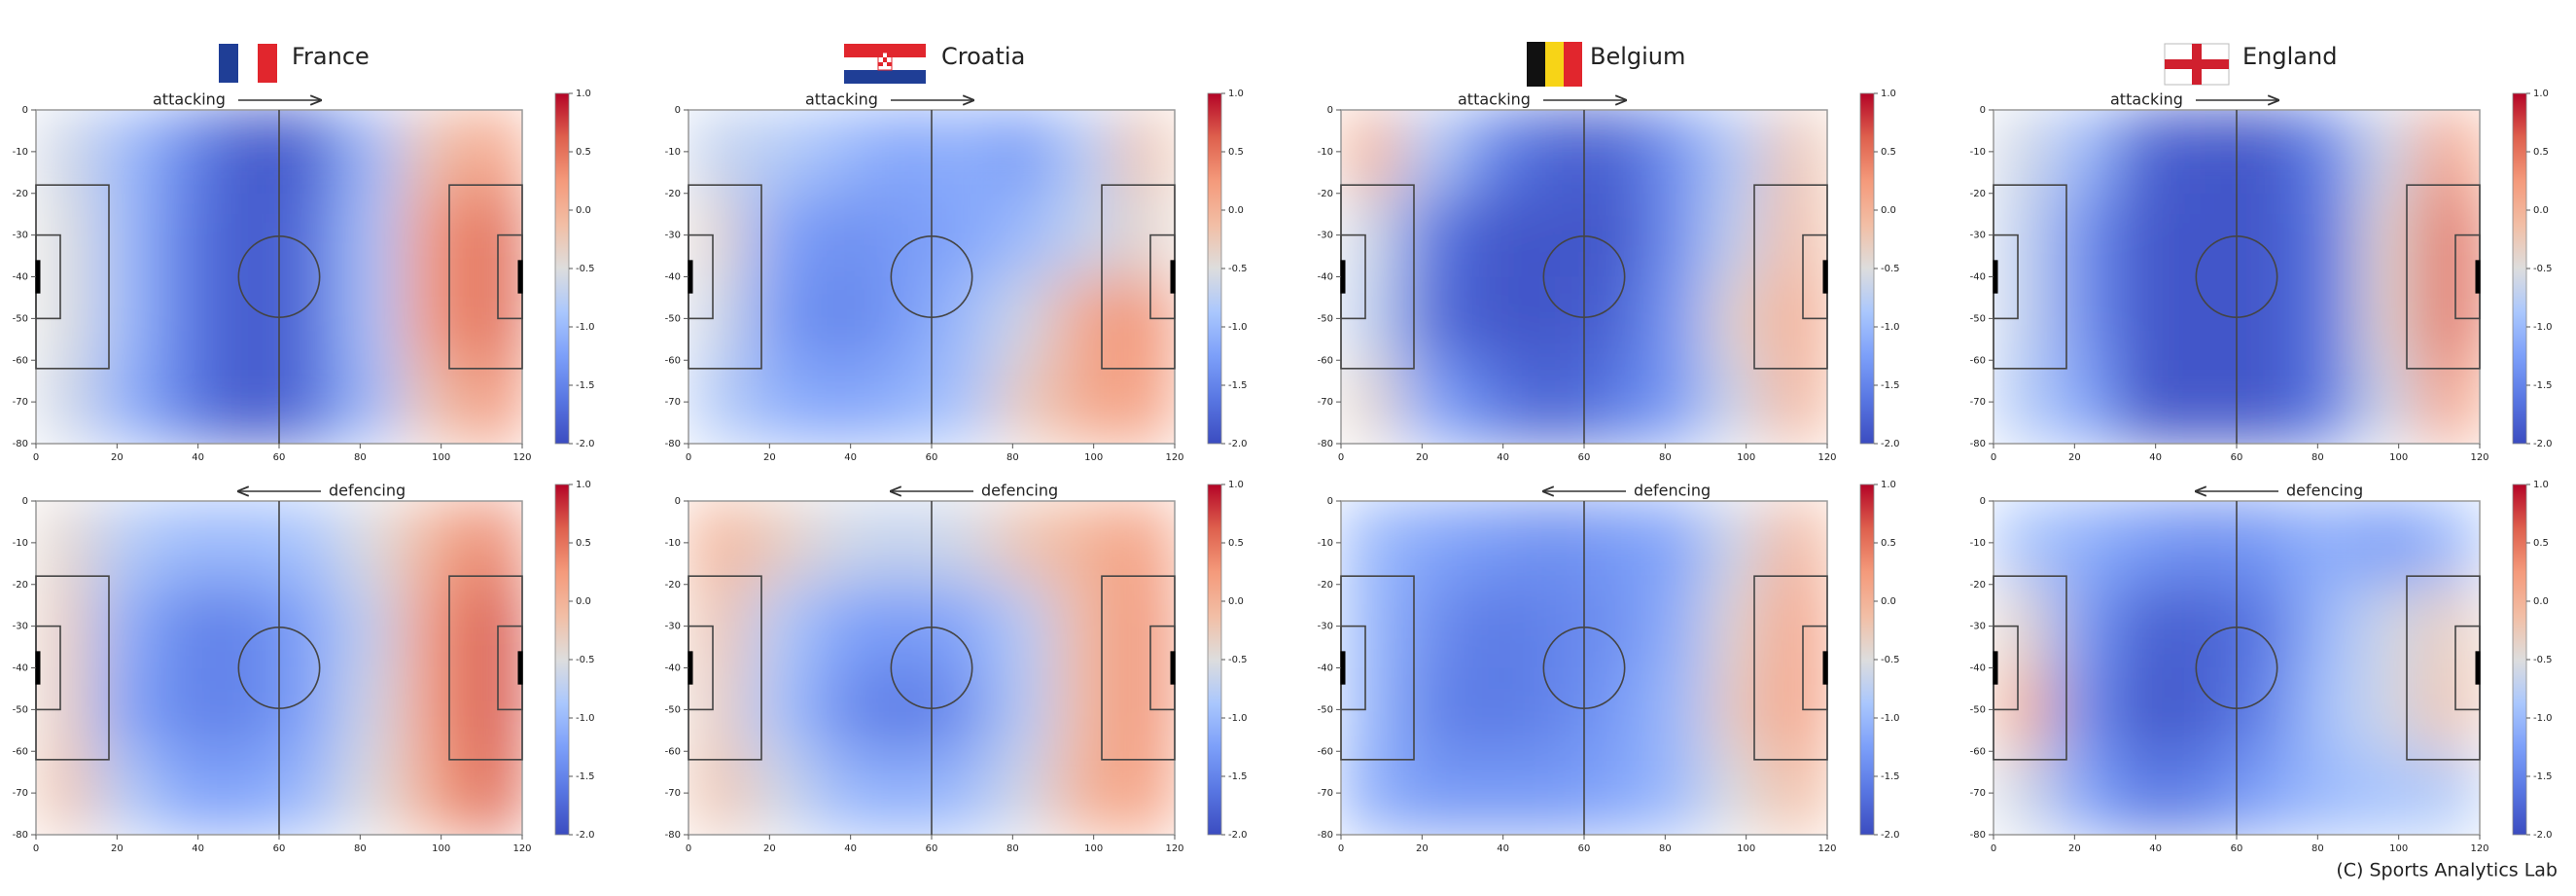  I want to click on x-tick-label: 100, so click(441, 458).